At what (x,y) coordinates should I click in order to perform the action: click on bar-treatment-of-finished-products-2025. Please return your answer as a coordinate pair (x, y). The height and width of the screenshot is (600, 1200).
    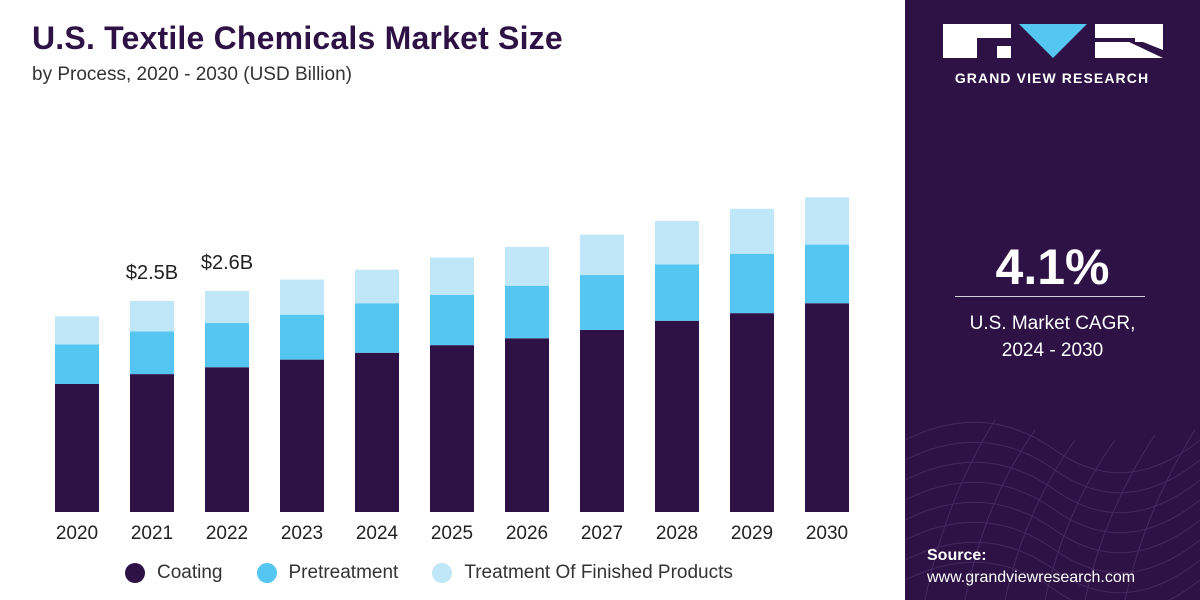
    Looking at the image, I should click on (452, 276).